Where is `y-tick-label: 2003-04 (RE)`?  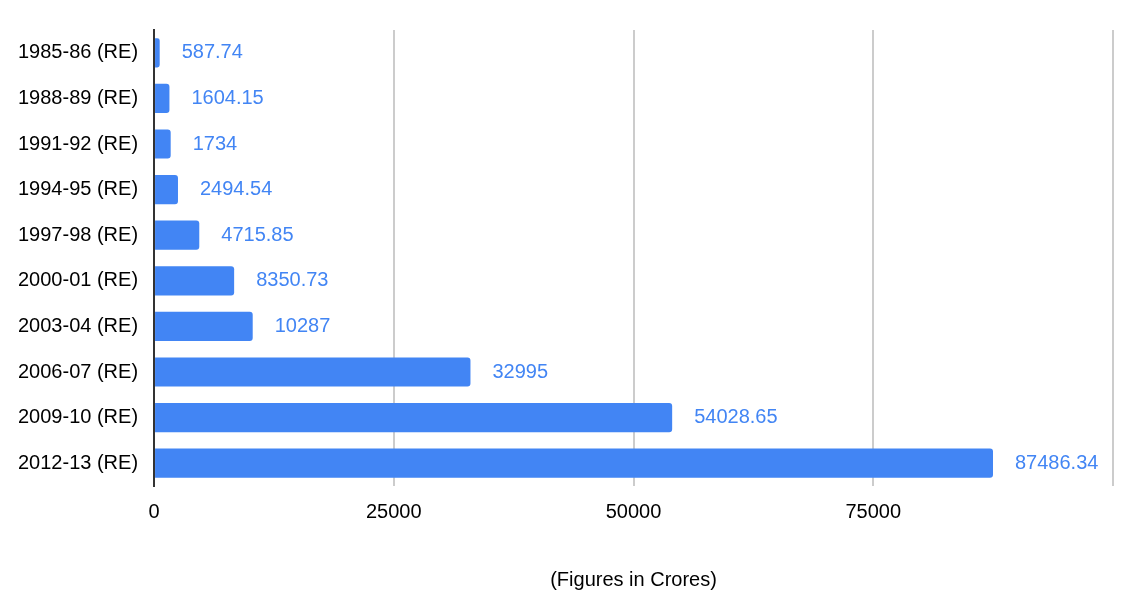
y-tick-label: 2003-04 (RE) is located at coordinates (78, 324).